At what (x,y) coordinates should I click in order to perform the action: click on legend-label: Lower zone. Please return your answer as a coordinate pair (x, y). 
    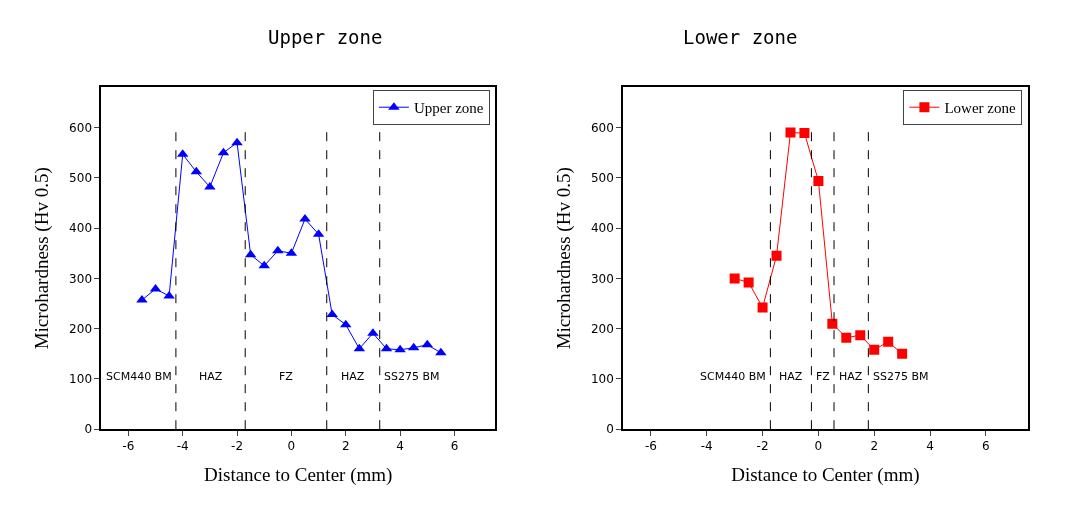
    Looking at the image, I should click on (980, 108).